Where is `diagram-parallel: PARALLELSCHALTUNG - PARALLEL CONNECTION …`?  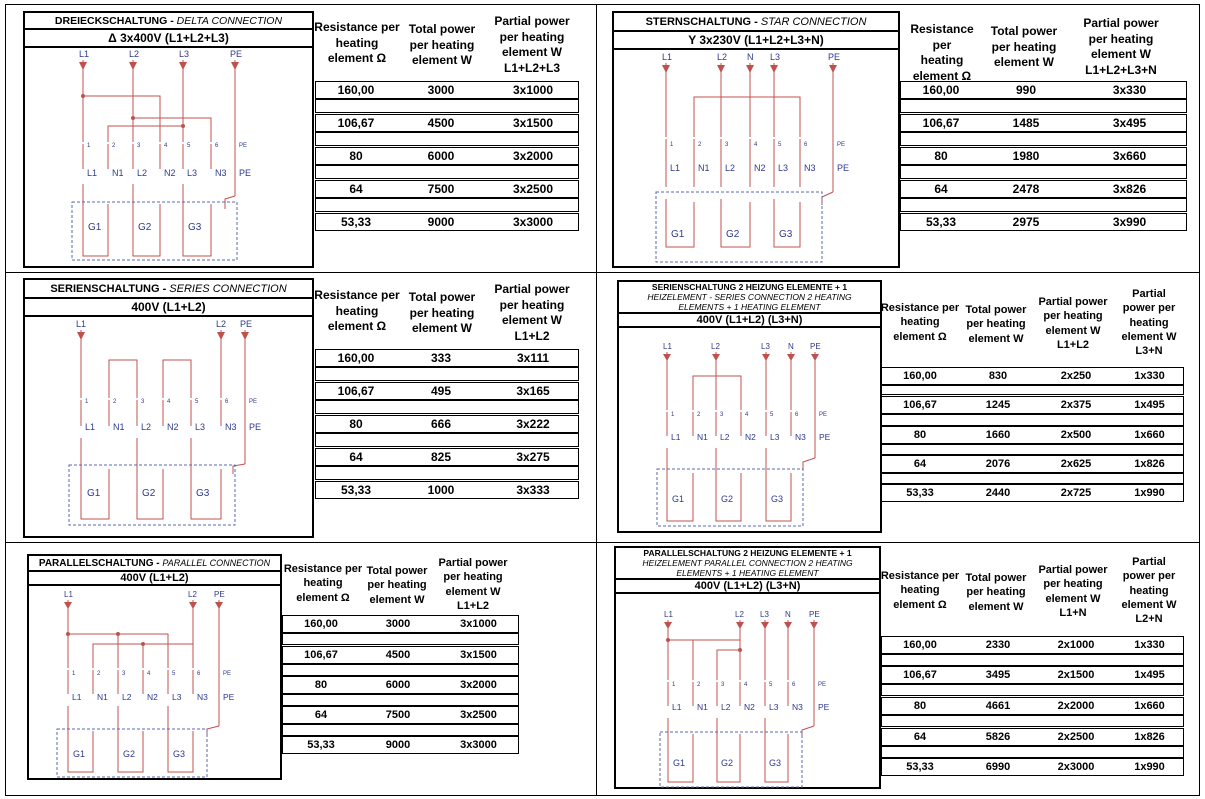
diagram-parallel: PARALLELSCHALTUNG - PARALLEL CONNECTION … is located at coordinates (154, 667).